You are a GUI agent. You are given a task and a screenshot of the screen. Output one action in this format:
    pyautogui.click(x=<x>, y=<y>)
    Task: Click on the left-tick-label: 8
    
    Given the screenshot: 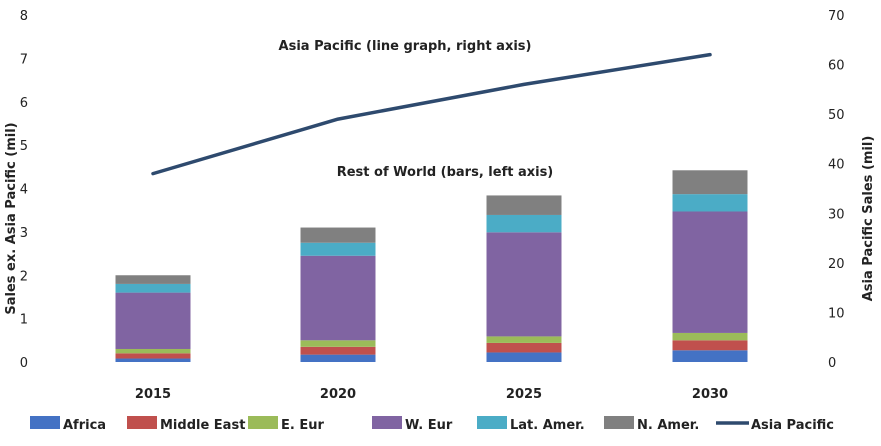 What is the action you would take?
    pyautogui.click(x=24, y=16)
    